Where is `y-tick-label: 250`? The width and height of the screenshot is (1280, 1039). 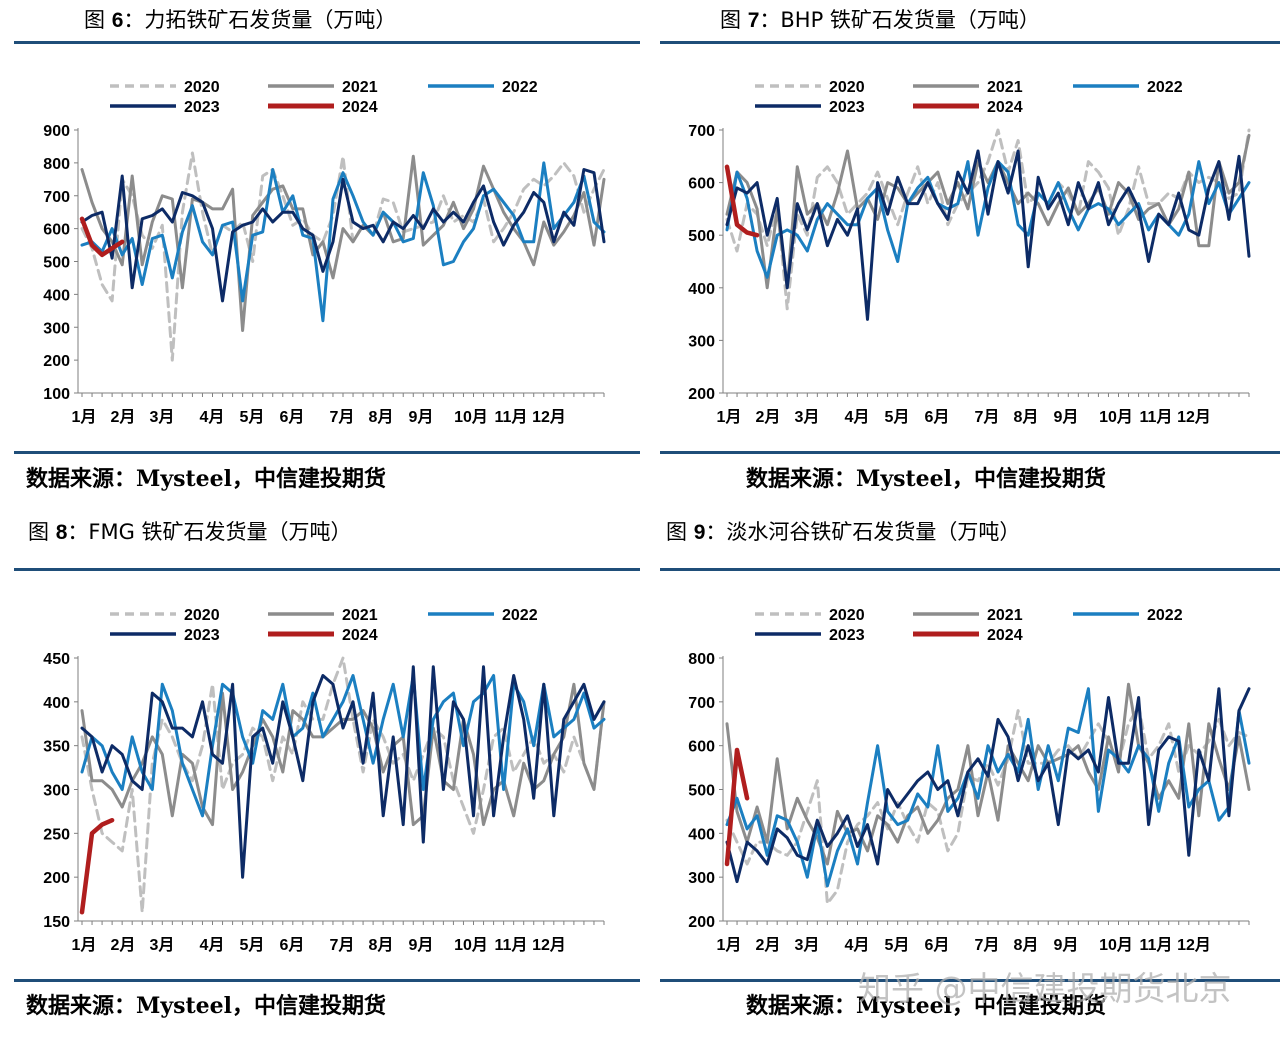 y-tick-label: 250 is located at coordinates (56, 834).